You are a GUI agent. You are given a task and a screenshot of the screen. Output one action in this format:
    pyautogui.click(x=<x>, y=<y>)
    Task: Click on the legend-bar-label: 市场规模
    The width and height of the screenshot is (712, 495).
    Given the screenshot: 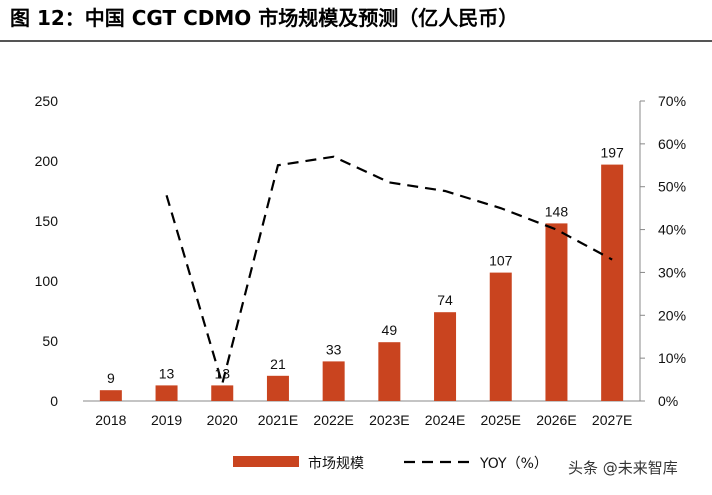 What is the action you would take?
    pyautogui.click(x=336, y=463)
    